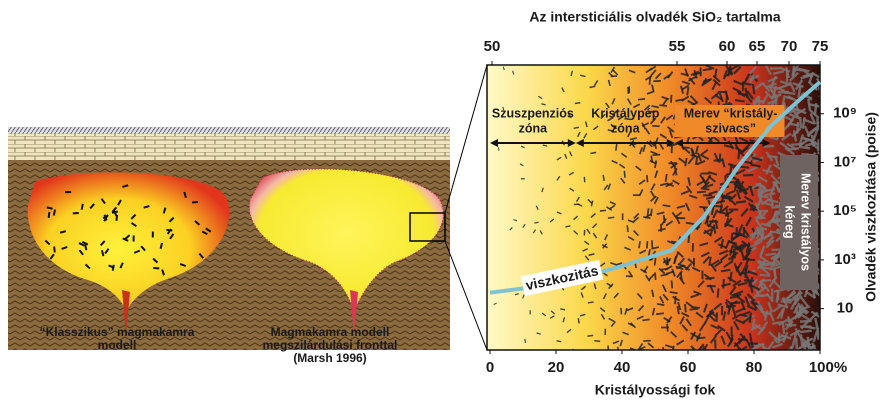 The width and height of the screenshot is (884, 408). Describe the element at coordinates (556, 367) in the screenshot. I see `x-tick-label: 20` at that location.